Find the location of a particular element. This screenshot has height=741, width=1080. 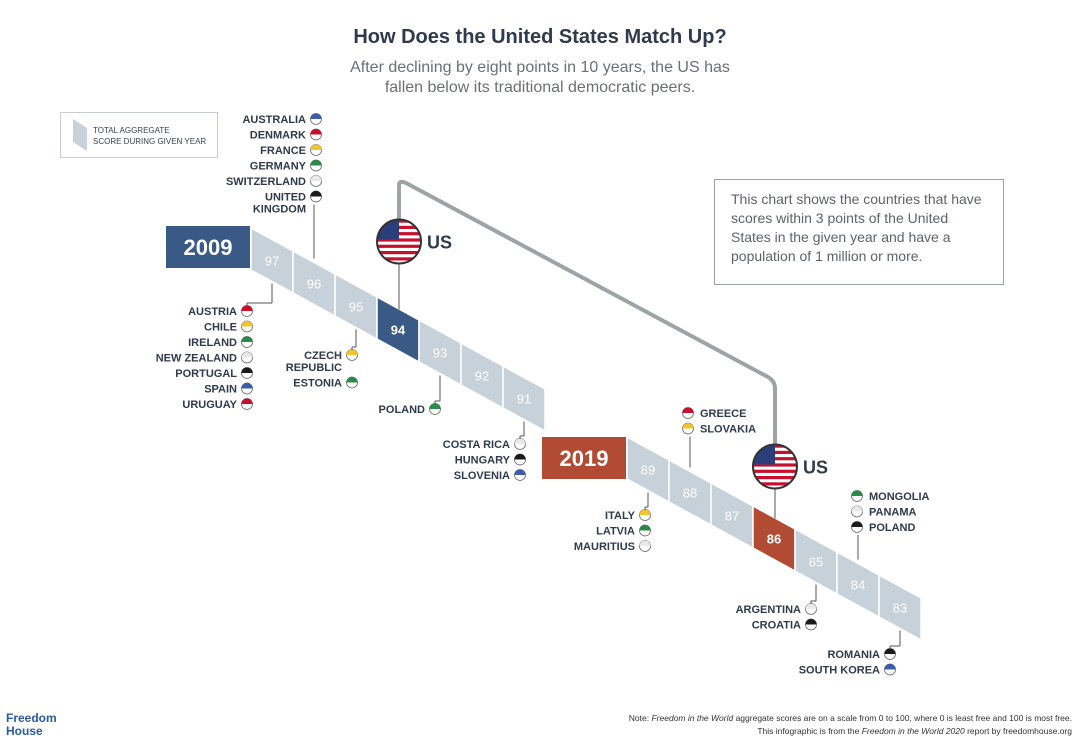

flag-icon-mauritius is located at coordinates (645, 546).